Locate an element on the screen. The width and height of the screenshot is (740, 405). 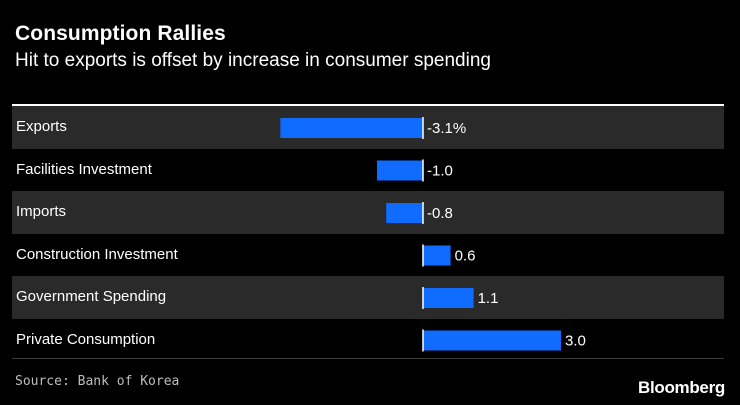
row-imports: Imports is located at coordinates (368, 212).